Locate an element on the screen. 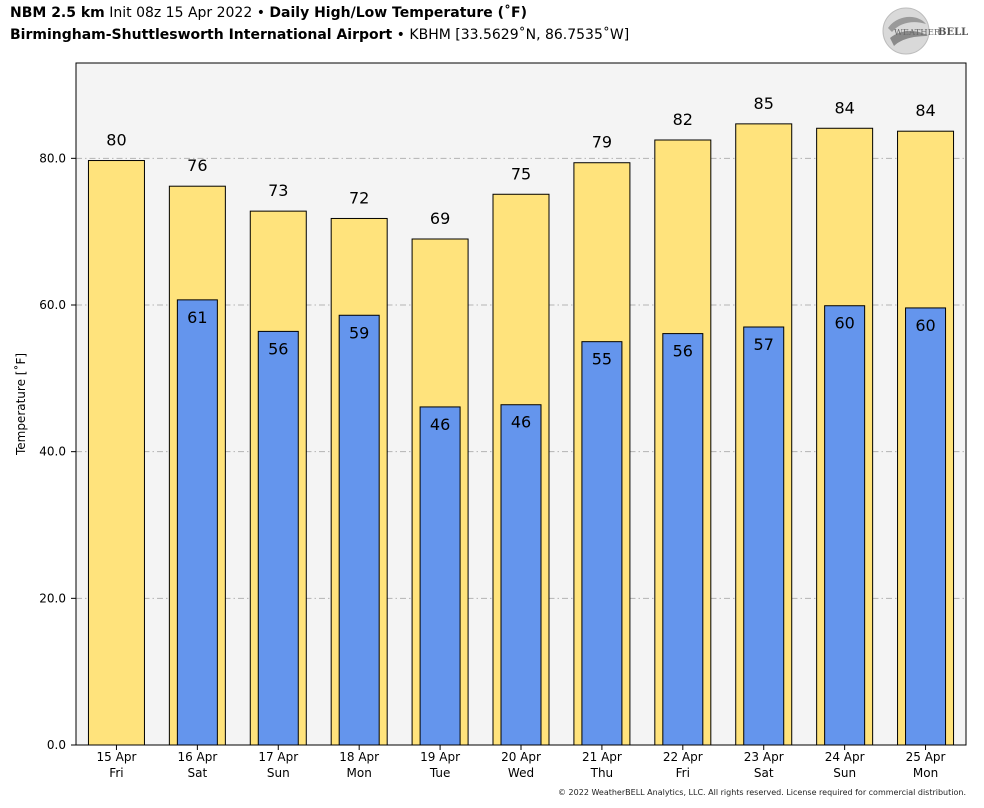 Image resolution: width=984 pixels, height=808 pixels. high-temp-label: 85 is located at coordinates (764, 103).